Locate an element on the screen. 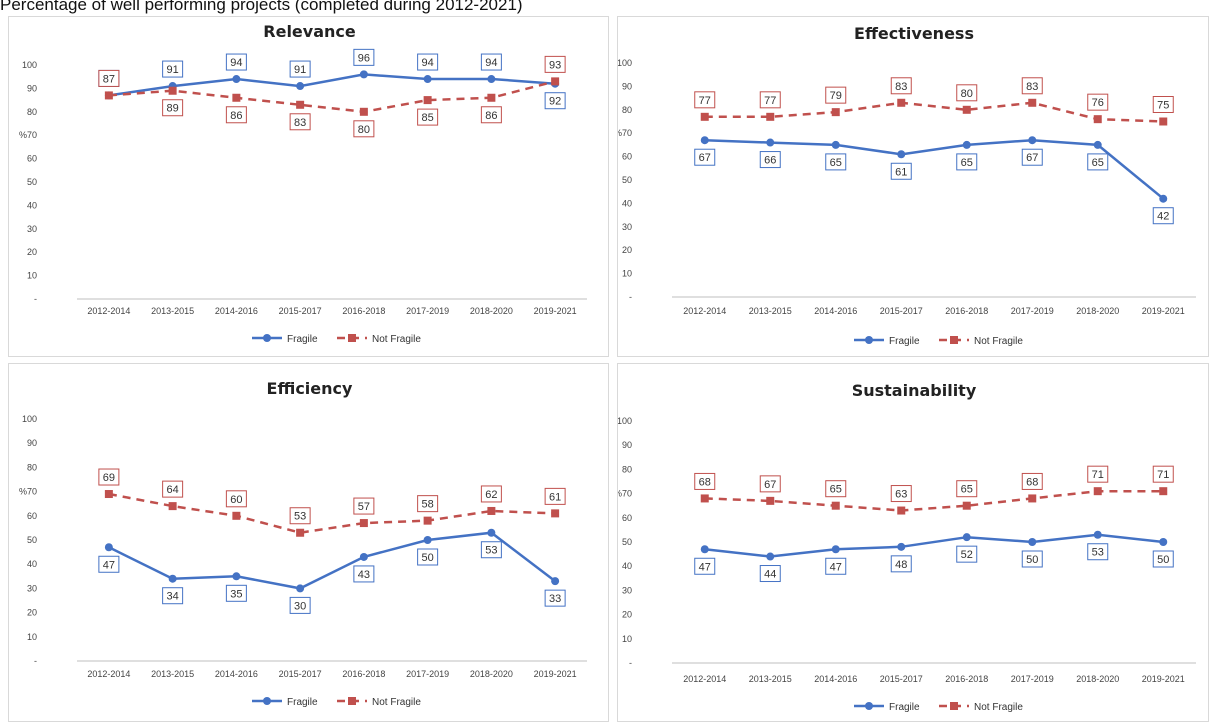 The image size is (1209, 723). data-label-text: 50 is located at coordinates (1163, 560).